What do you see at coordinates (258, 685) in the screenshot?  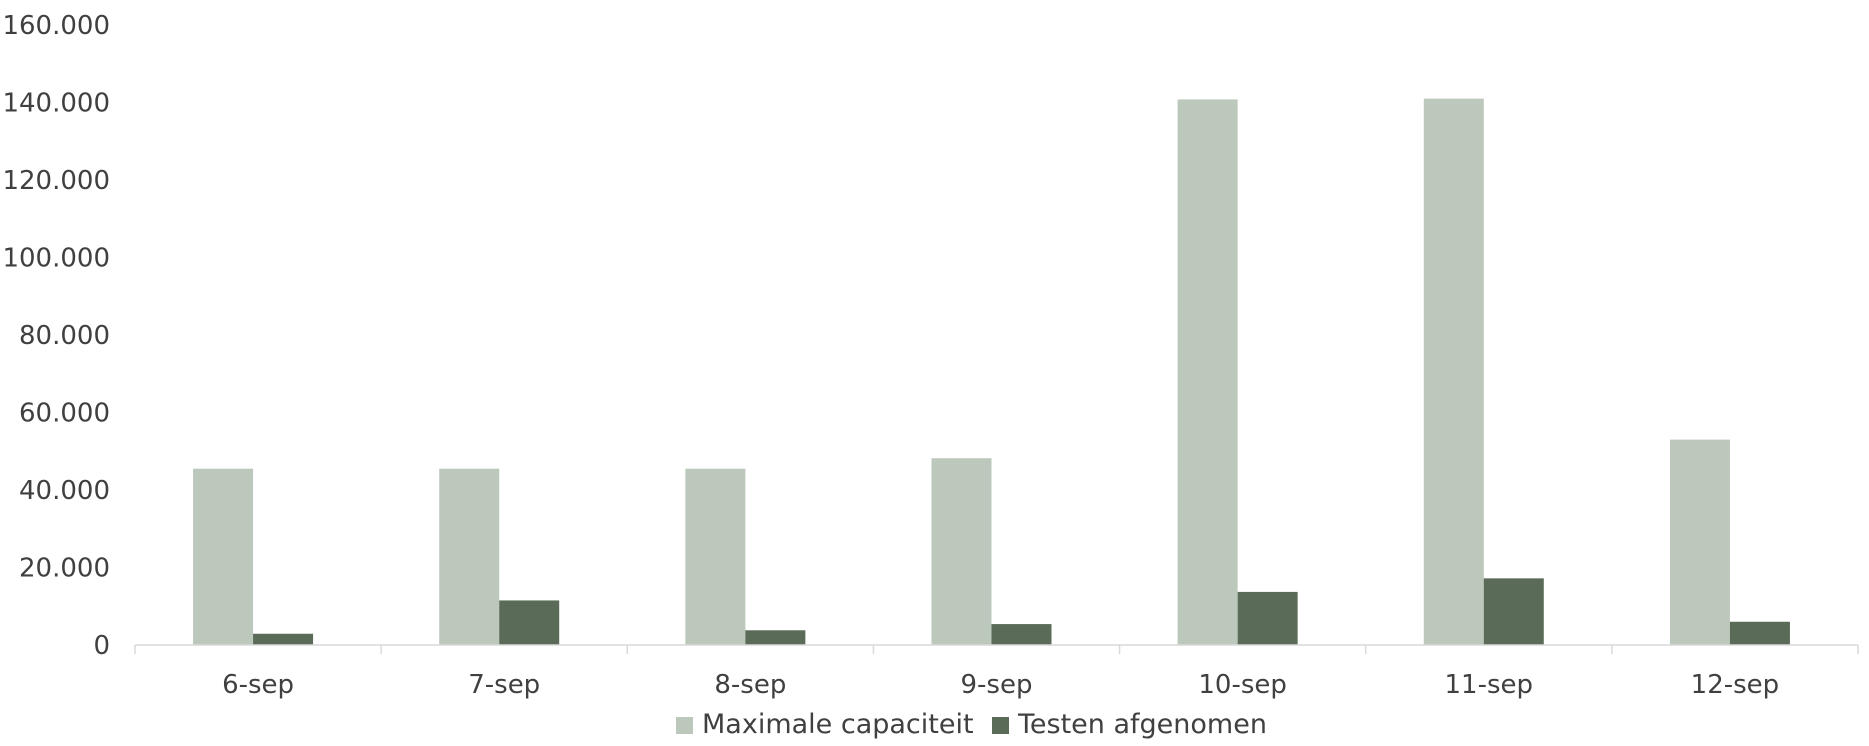 I see `x-tick-label: 6-sep` at bounding box center [258, 685].